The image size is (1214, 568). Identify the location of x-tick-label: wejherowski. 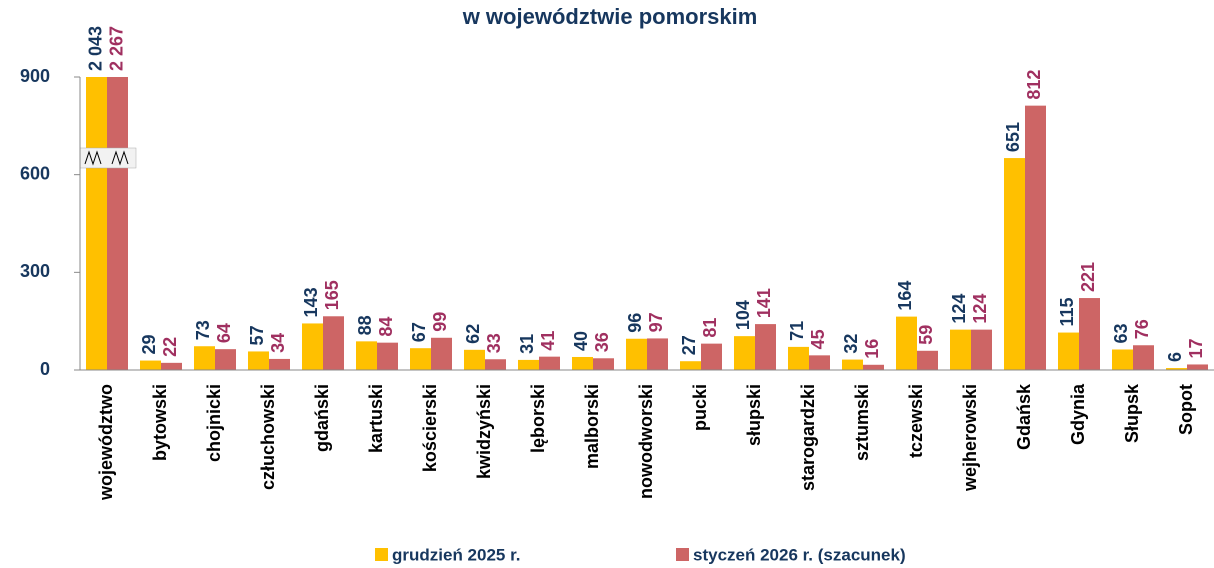
(970, 438).